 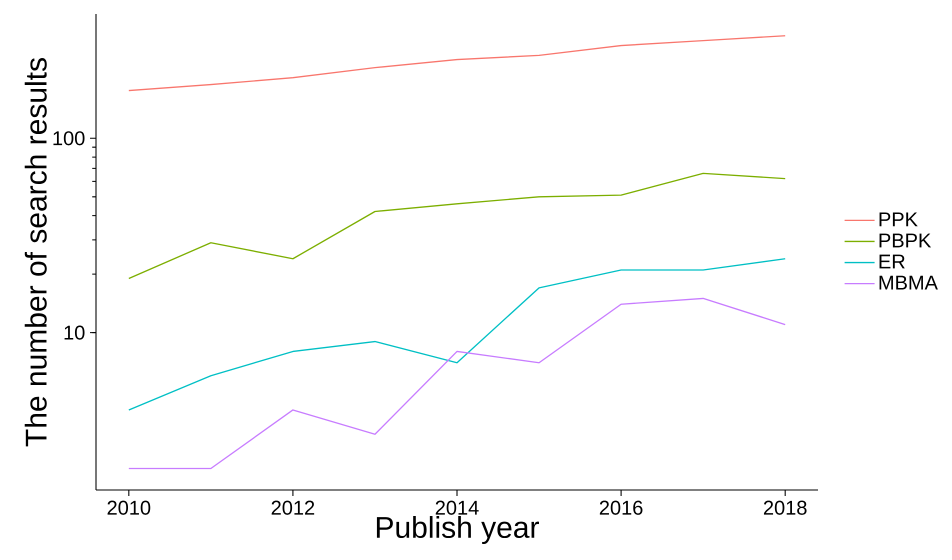 I want to click on x-tick-label: 2012, so click(x=293, y=507).